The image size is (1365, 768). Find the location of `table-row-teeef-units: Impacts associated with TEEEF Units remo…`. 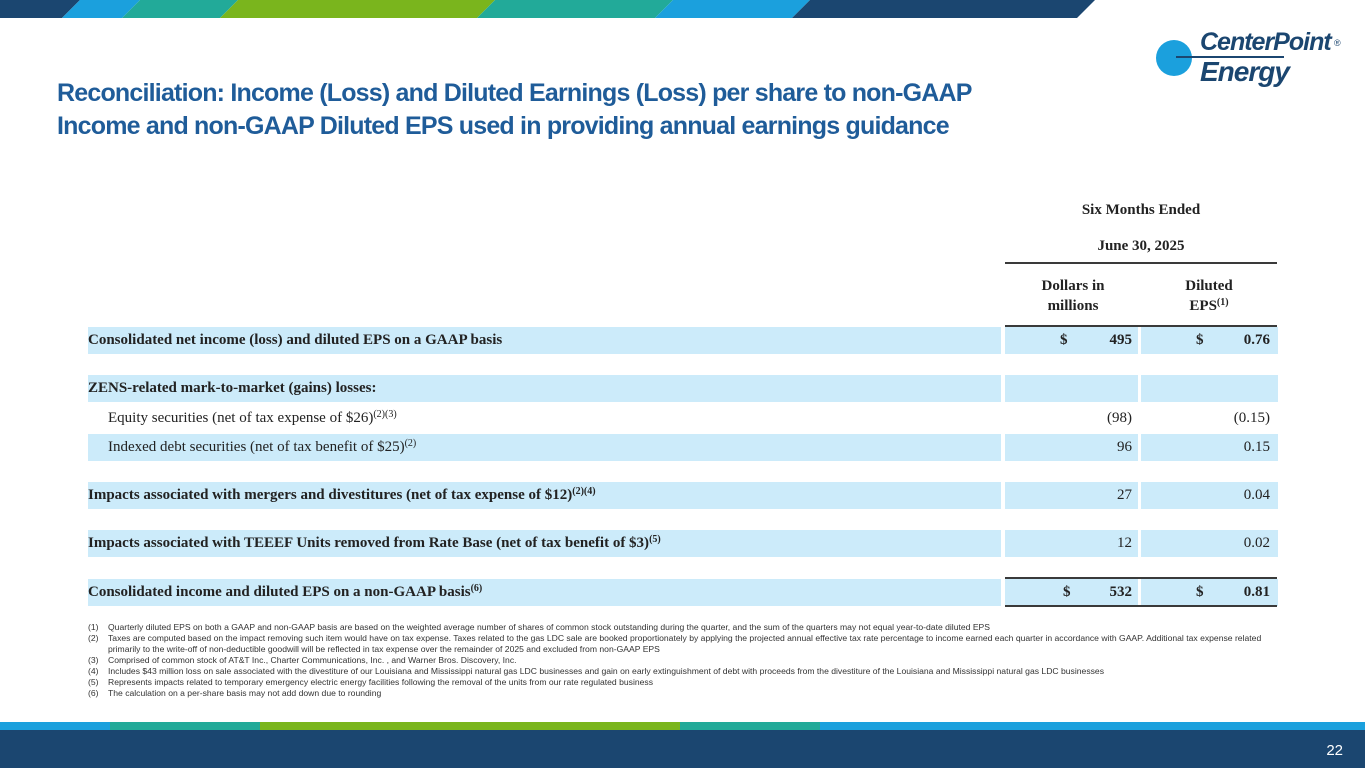

table-row-teeef-units: Impacts associated with TEEEF Units remo… is located at coordinates (683, 543).